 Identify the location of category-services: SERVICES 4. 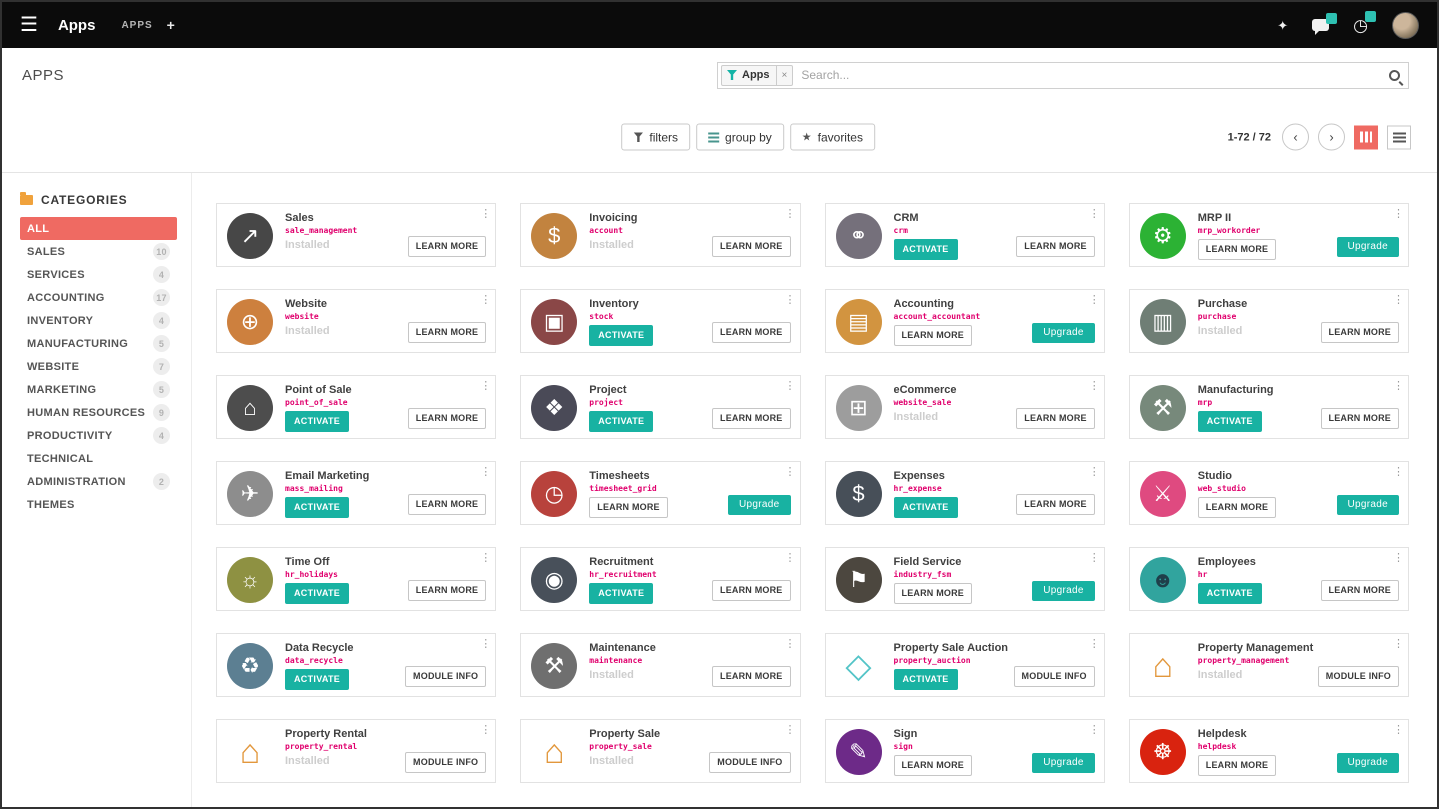
(98, 274).